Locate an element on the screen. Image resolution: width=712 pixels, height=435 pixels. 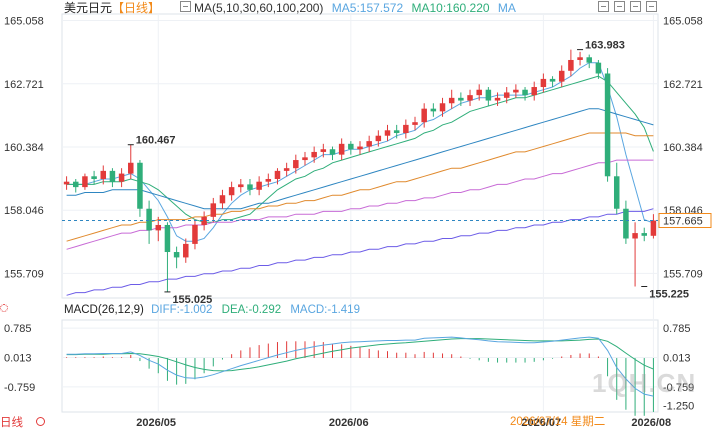
date-tick-1: 2026/06 is located at coordinates (349, 423).